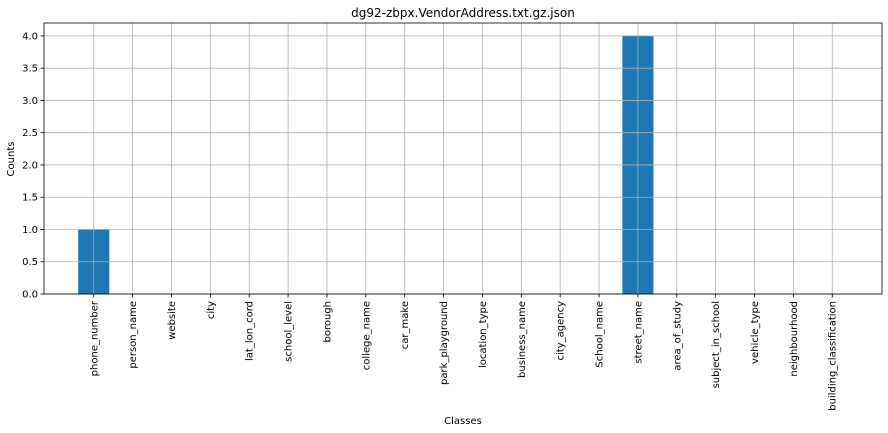 The width and height of the screenshot is (888, 433). Describe the element at coordinates (30, 262) in the screenshot. I see `y-tick-label: 0.5` at that location.